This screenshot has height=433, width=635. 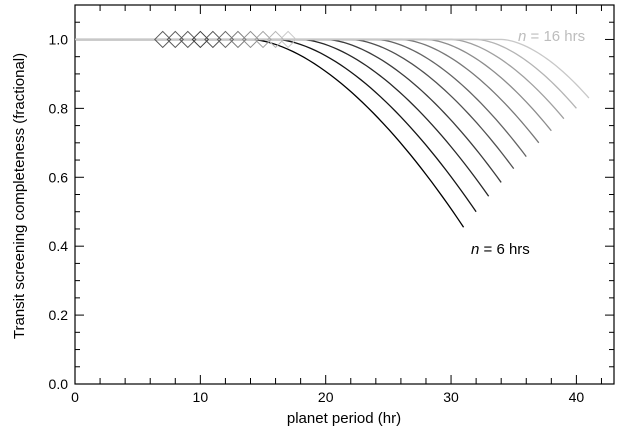 What do you see at coordinates (59, 177) in the screenshot?
I see `y-tick-label: 0.6` at bounding box center [59, 177].